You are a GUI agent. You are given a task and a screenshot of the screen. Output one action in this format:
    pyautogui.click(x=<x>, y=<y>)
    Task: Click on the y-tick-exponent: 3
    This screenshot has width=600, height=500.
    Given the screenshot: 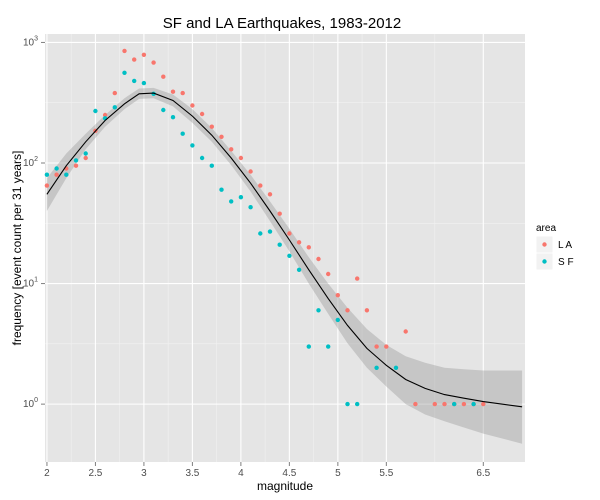 What is the action you would take?
    pyautogui.click(x=36, y=38)
    